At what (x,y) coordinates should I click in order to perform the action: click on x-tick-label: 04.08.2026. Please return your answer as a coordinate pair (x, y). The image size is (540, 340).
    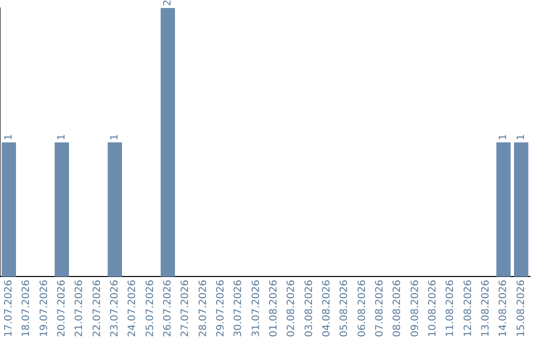
    Looking at the image, I should click on (326, 309).